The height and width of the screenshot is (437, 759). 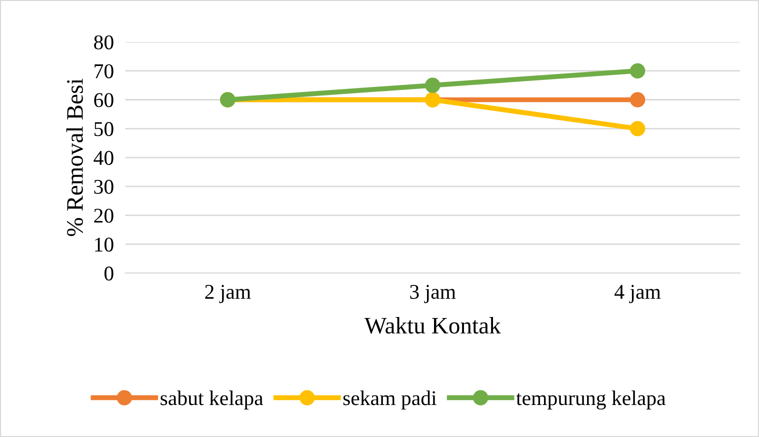 What do you see at coordinates (637, 294) in the screenshot?
I see `x-tick-label: 4 jam` at bounding box center [637, 294].